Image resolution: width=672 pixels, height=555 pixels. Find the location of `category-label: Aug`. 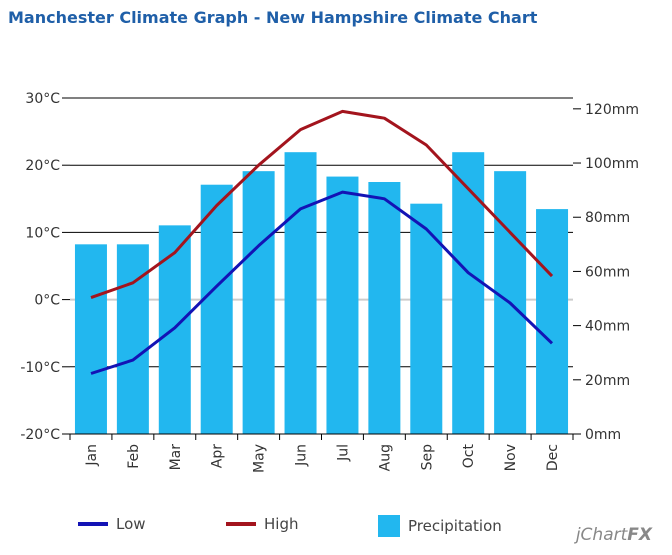

category-label: Aug is located at coordinates (385, 457).